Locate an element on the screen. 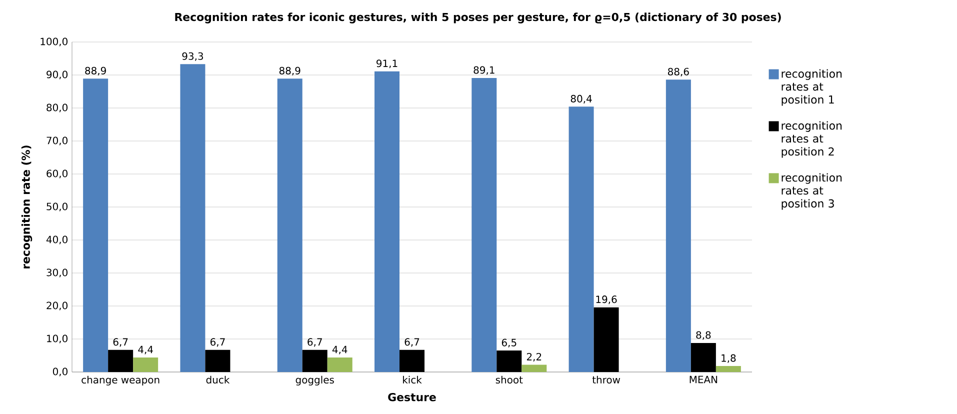  y-tick-label: 60,0 is located at coordinates (57, 174).